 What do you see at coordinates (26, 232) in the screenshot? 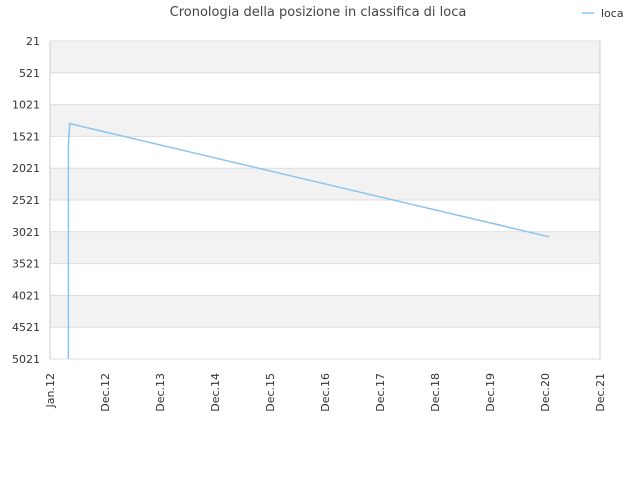
I see `y-tick-label: 3021` at bounding box center [26, 232].